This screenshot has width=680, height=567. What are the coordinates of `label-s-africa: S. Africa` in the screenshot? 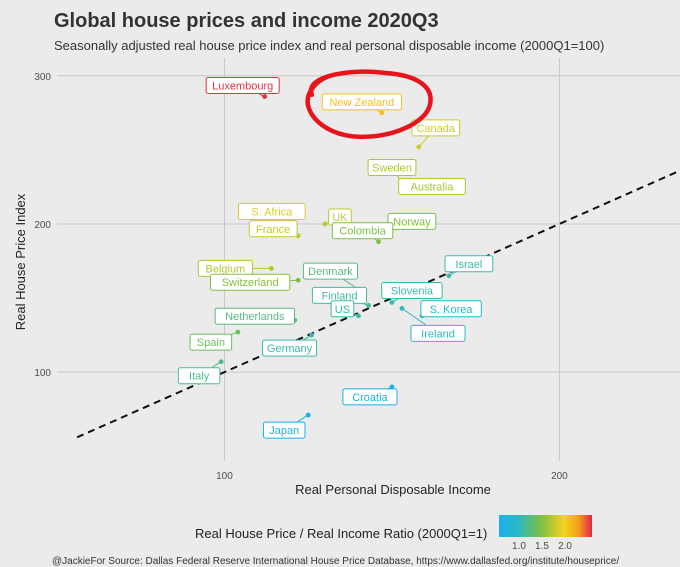 It's located at (271, 211).